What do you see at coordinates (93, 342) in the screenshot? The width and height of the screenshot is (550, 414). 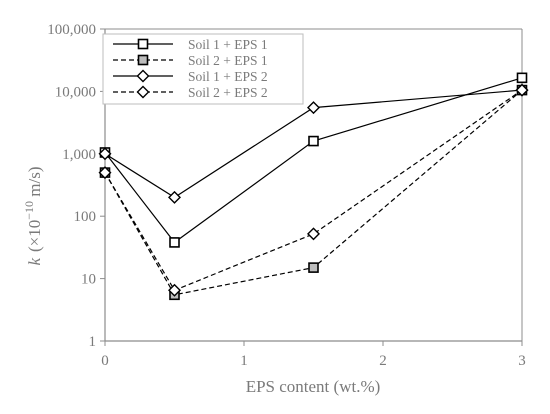 I see `y-tick-label: 1` at bounding box center [93, 342].